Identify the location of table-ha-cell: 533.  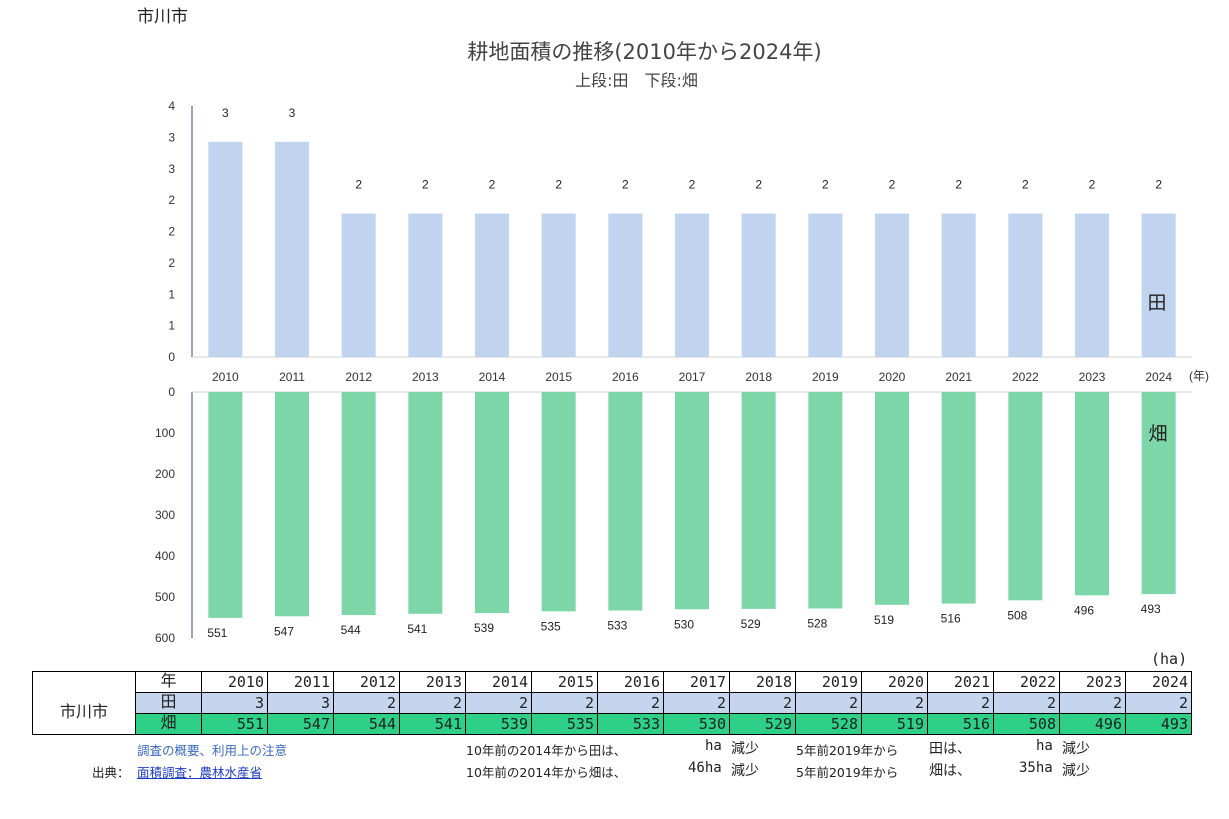
(630, 724).